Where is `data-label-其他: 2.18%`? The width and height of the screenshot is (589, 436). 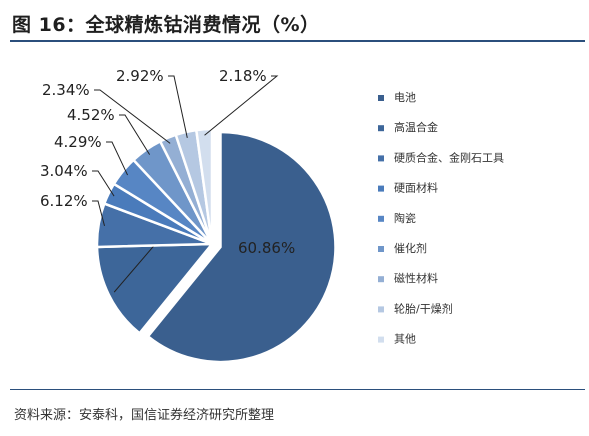 data-label-其他: 2.18% is located at coordinates (243, 76).